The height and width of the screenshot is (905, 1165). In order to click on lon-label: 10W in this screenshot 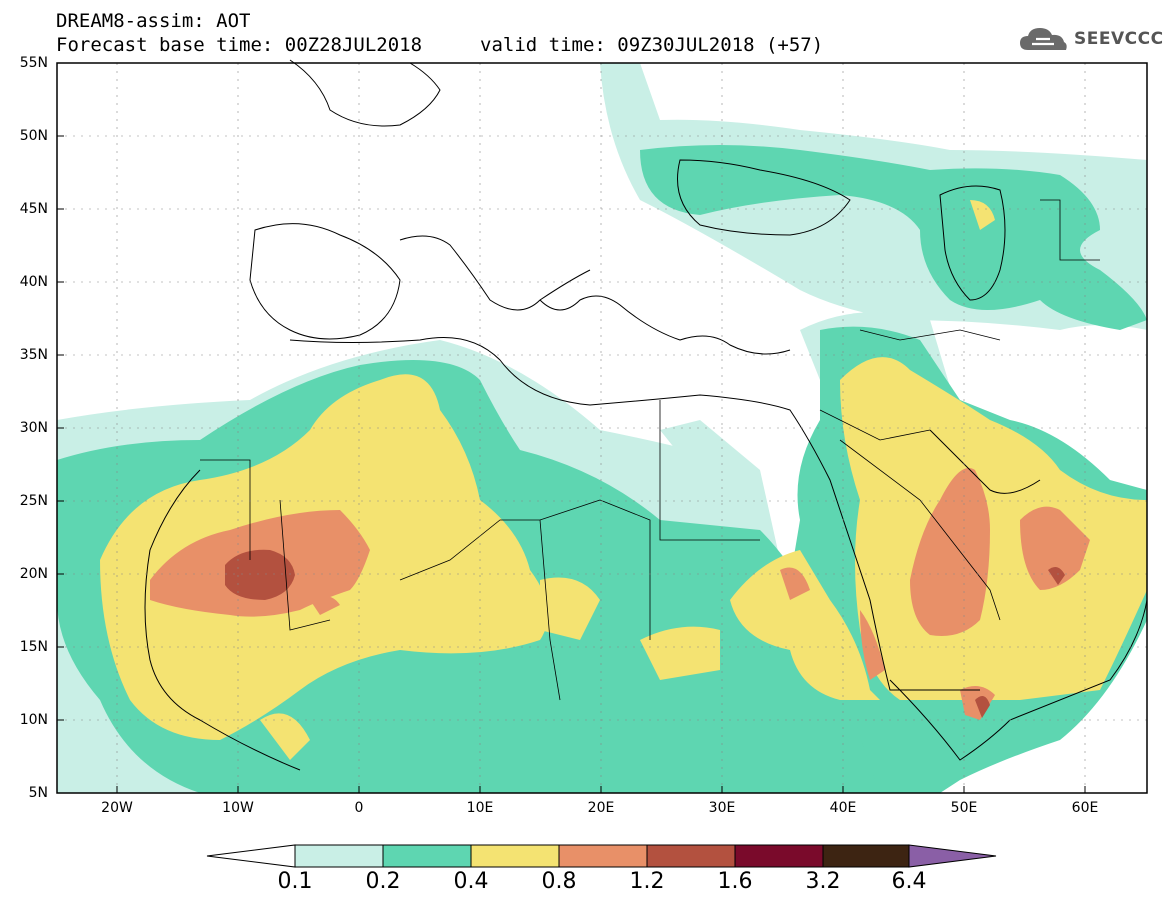, I will do `click(238, 808)`.